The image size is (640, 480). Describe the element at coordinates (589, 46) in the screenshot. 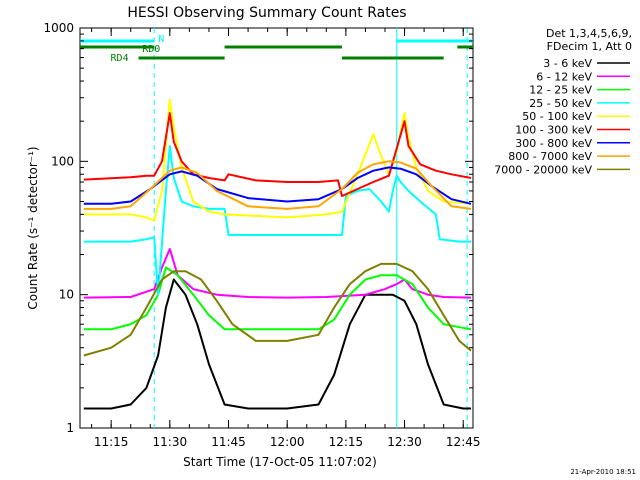

I see `legend-header-decimation: FDecim 1, Att 0` at that location.